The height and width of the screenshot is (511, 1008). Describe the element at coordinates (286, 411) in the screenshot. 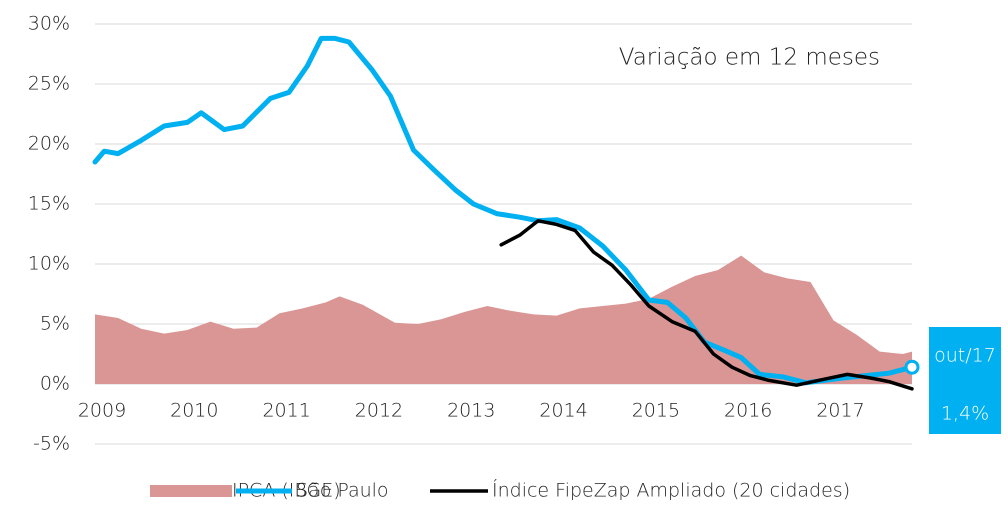

I see `x-tick-label: 2011` at that location.